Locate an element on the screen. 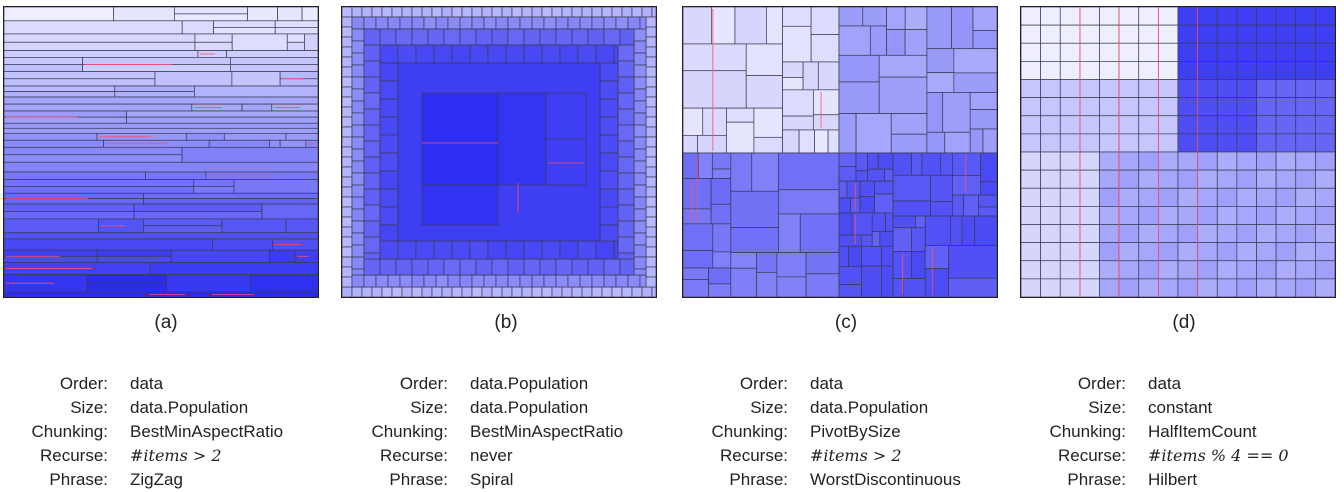 This screenshot has width=1344, height=492. spec-row: Chunking: HalfItemCount is located at coordinates (1181, 432).